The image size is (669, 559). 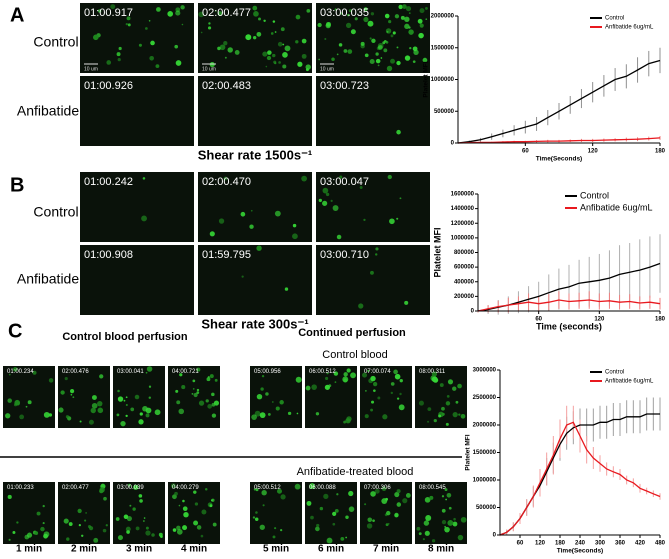 What do you see at coordinates (17, 15) in the screenshot?
I see `panel-label: A` at bounding box center [17, 15].